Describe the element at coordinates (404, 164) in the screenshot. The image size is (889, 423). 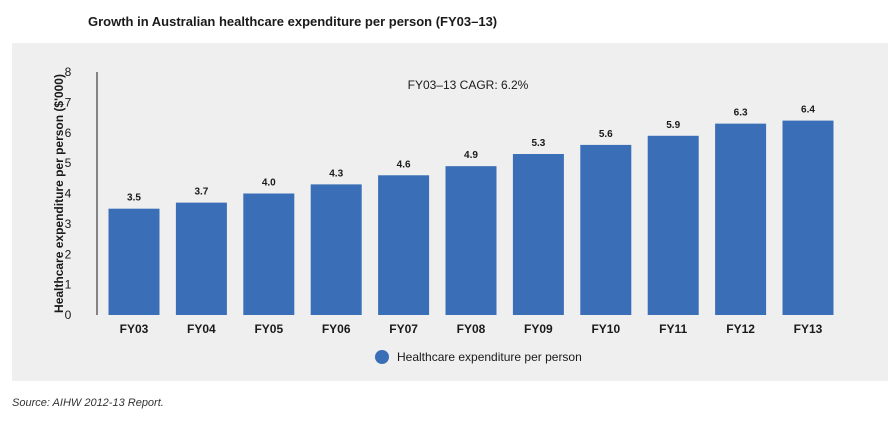
I see `bar-value-label: 4.6` at that location.